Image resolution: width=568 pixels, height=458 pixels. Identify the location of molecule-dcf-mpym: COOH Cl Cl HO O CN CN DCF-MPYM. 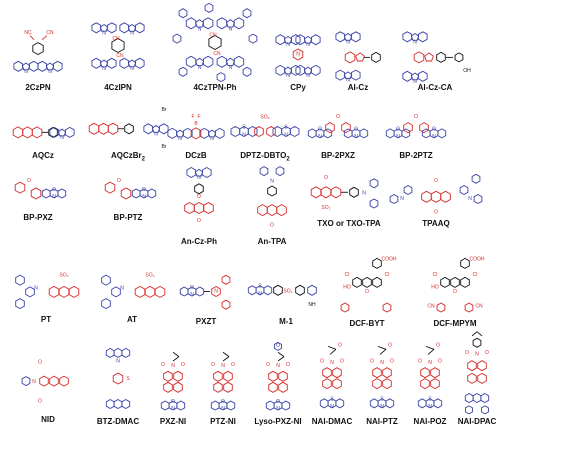
(455, 291).